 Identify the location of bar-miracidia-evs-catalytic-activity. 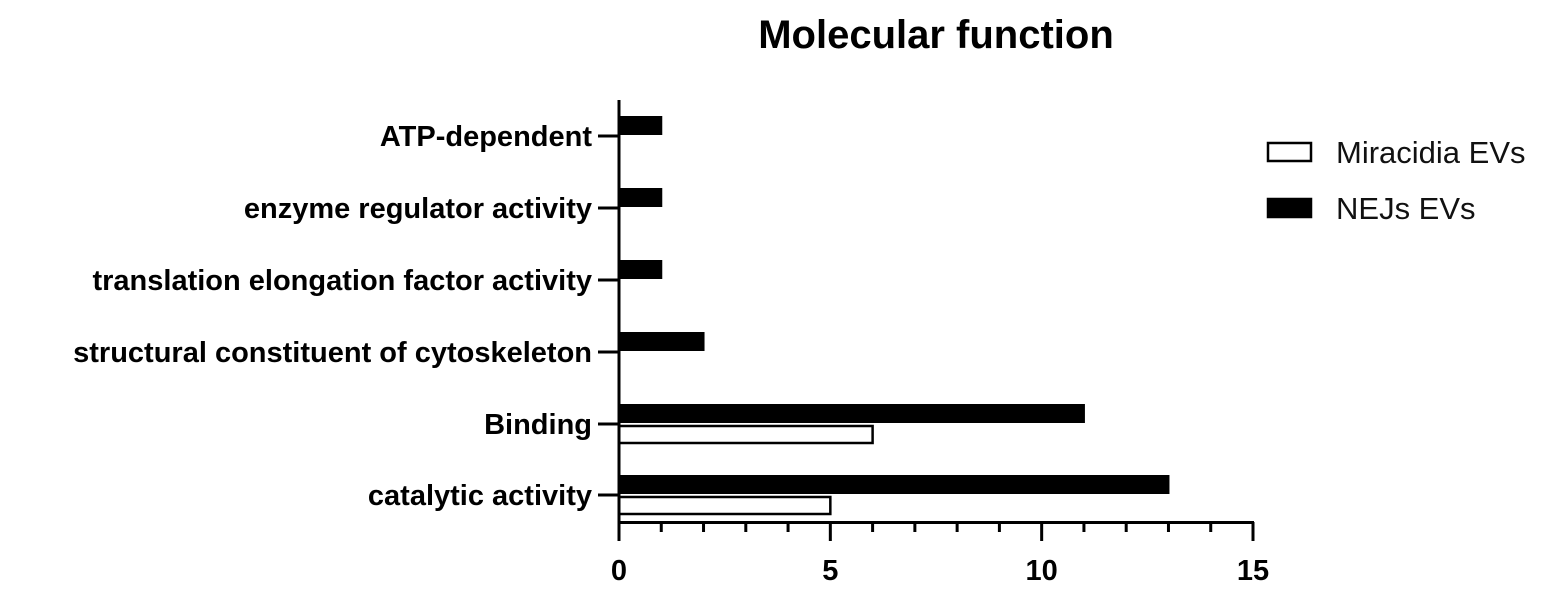
(724, 505).